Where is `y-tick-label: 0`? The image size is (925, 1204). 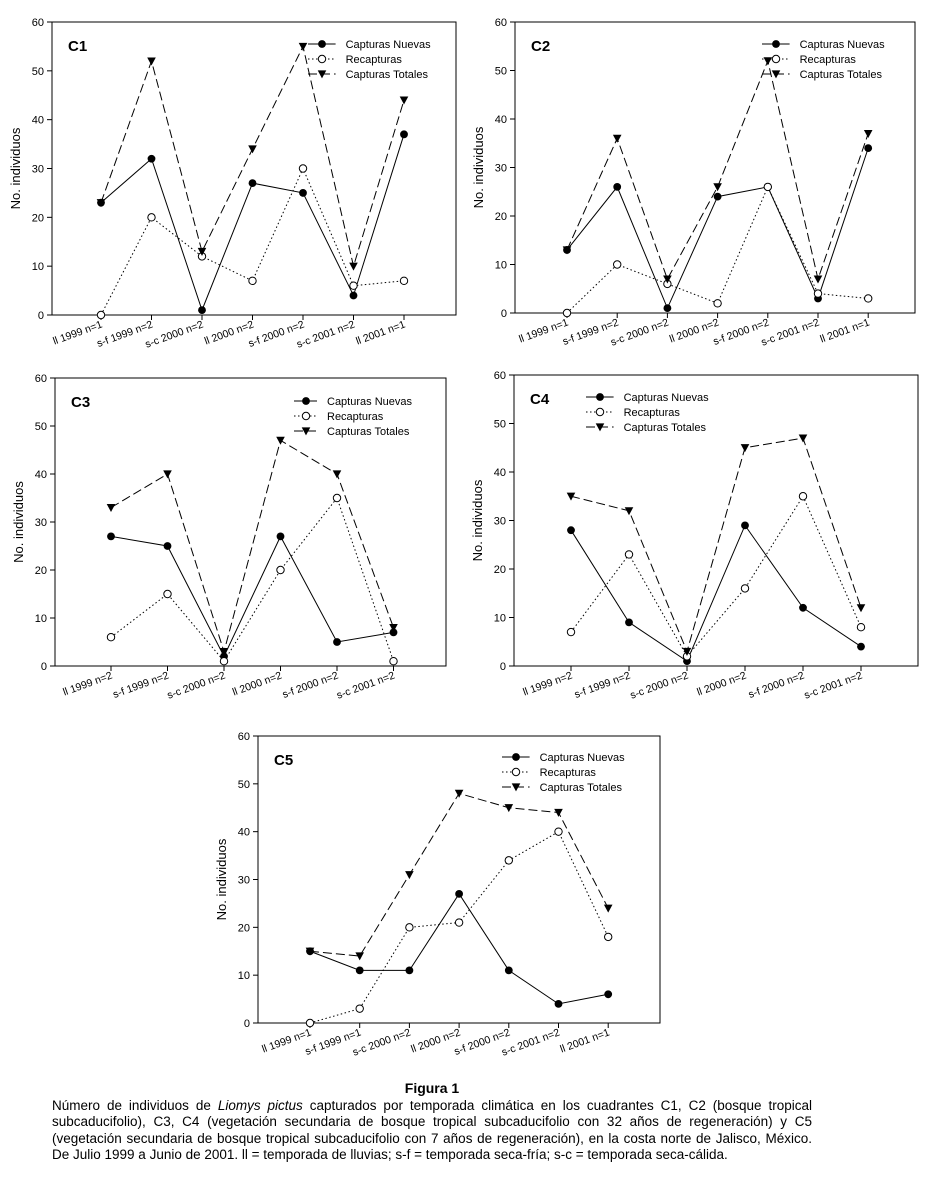
y-tick-label: 0 is located at coordinates (247, 1024).